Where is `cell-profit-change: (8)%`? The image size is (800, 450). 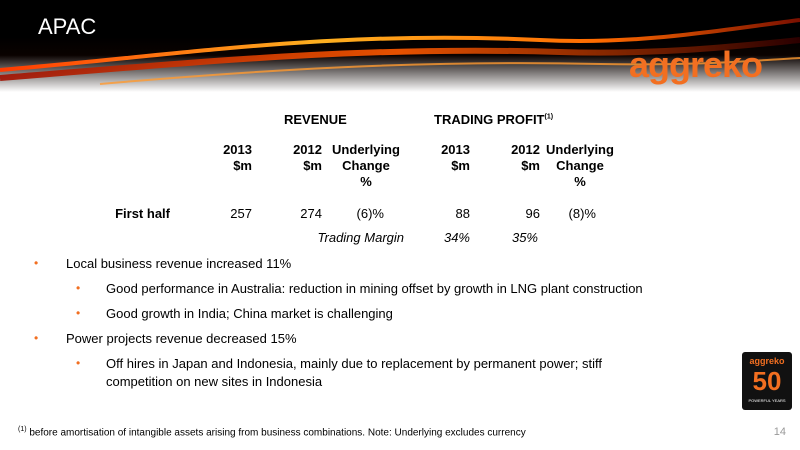
cell-profit-change: (8)% is located at coordinates (582, 213).